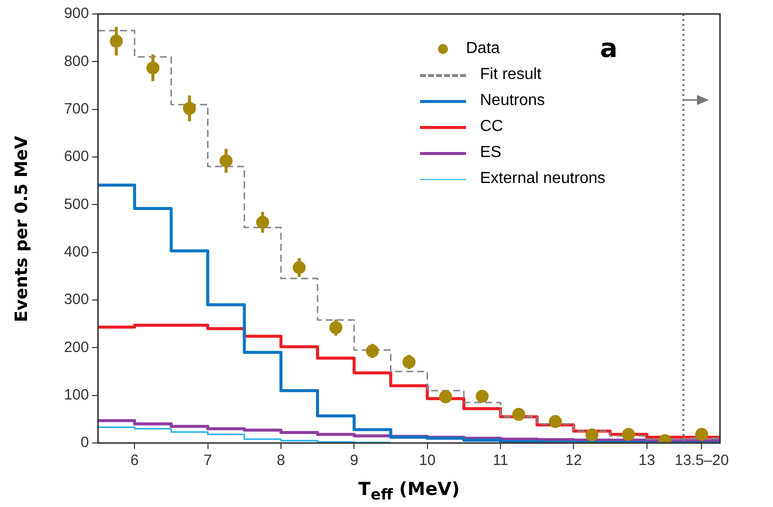 The width and height of the screenshot is (773, 507). Describe the element at coordinates (491, 153) in the screenshot. I see `legend-label: ES` at that location.